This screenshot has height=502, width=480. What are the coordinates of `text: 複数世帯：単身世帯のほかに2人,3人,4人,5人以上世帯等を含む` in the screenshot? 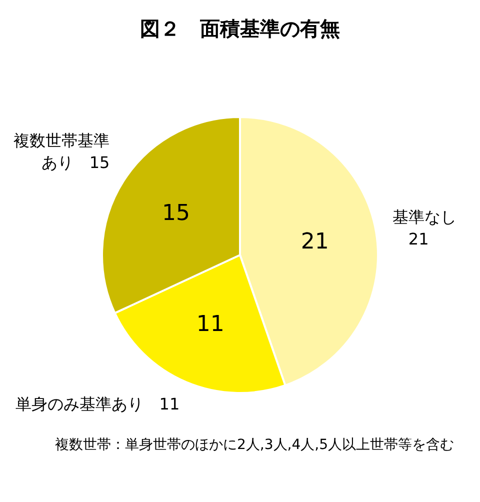 It's located at (254, 444).